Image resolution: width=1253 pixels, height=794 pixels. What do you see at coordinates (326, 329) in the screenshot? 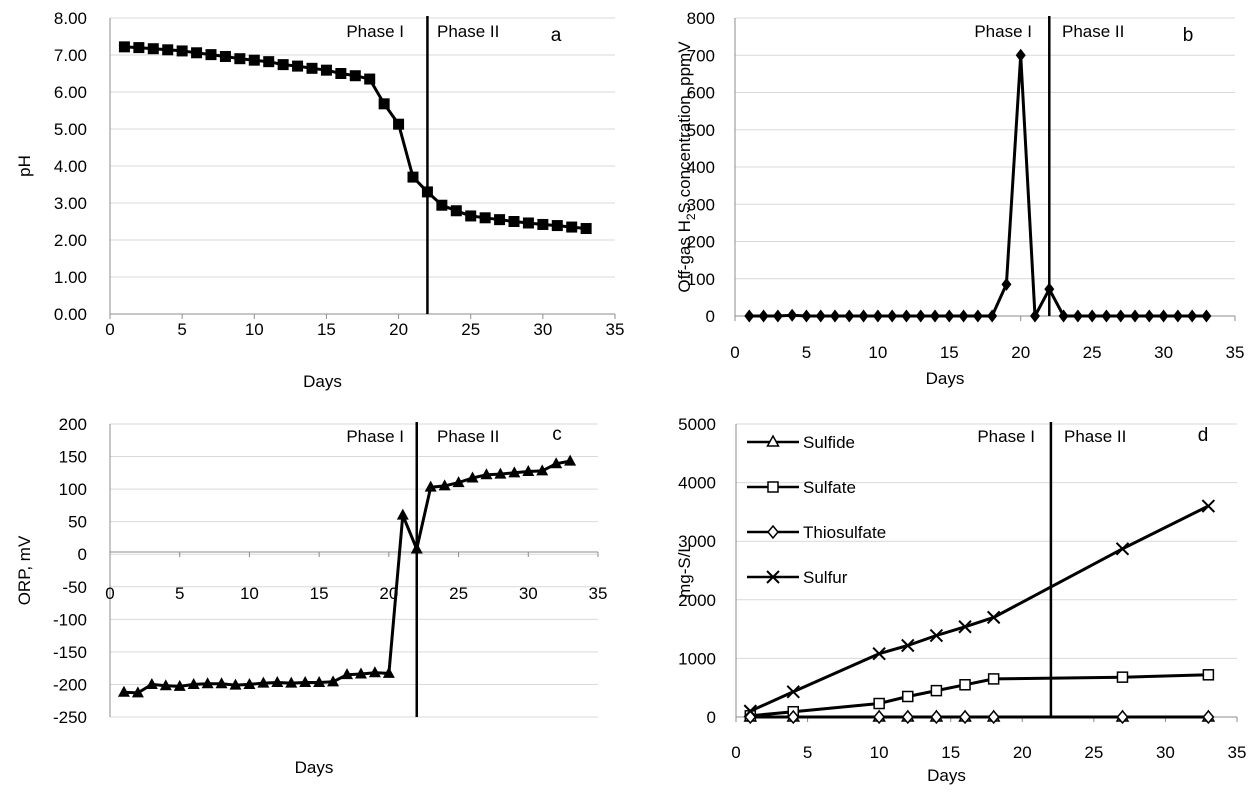
I see `x-tick-label-a: 15` at bounding box center [326, 329].